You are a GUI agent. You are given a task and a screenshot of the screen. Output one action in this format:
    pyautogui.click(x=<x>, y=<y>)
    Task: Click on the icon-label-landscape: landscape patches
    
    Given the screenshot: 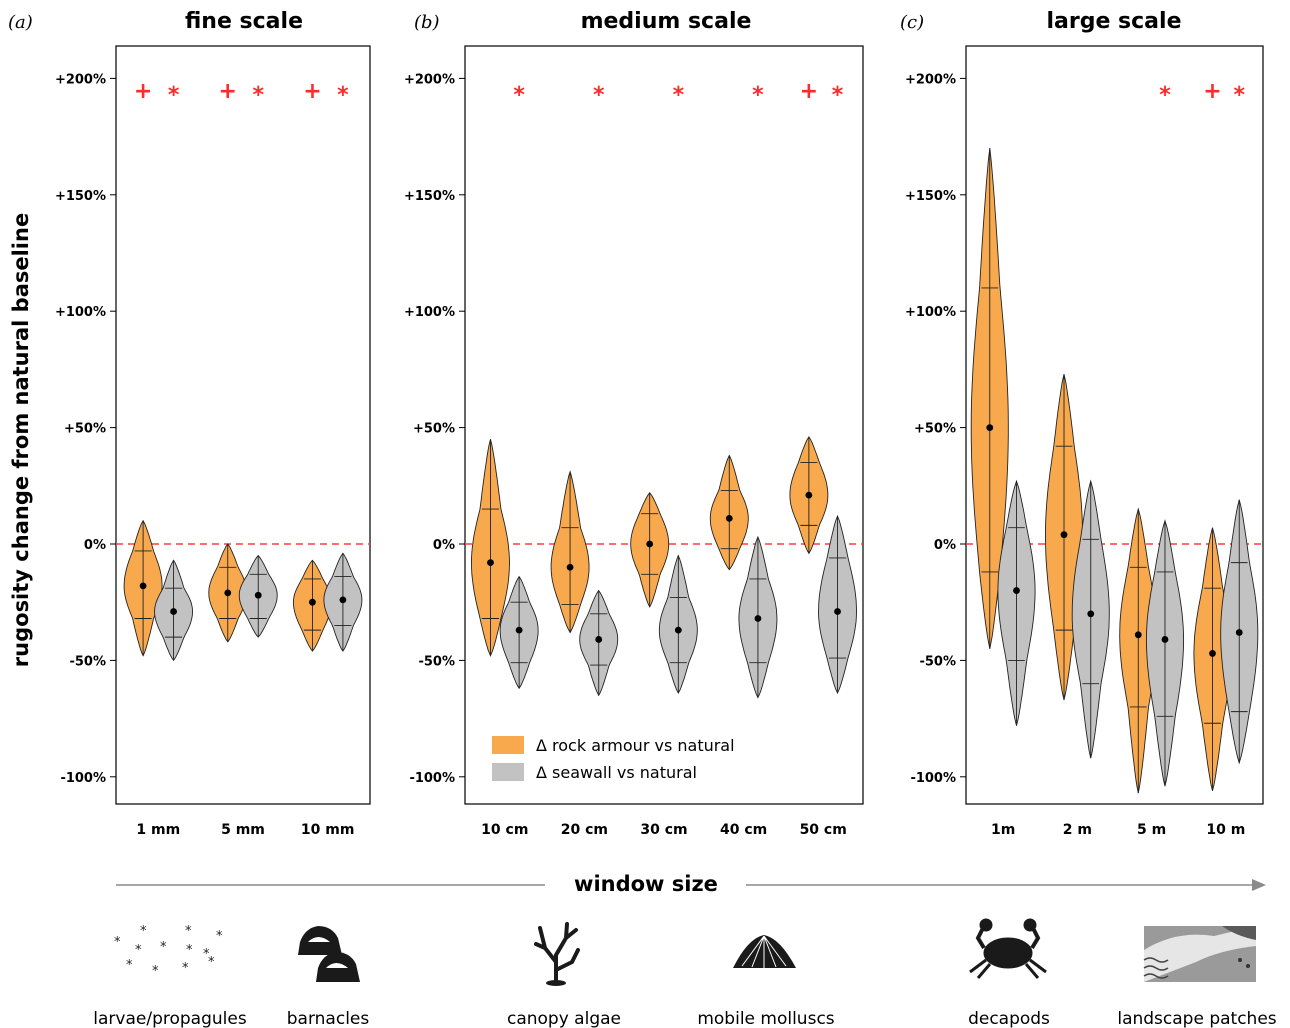 What is the action you would take?
    pyautogui.click(x=1196, y=1018)
    